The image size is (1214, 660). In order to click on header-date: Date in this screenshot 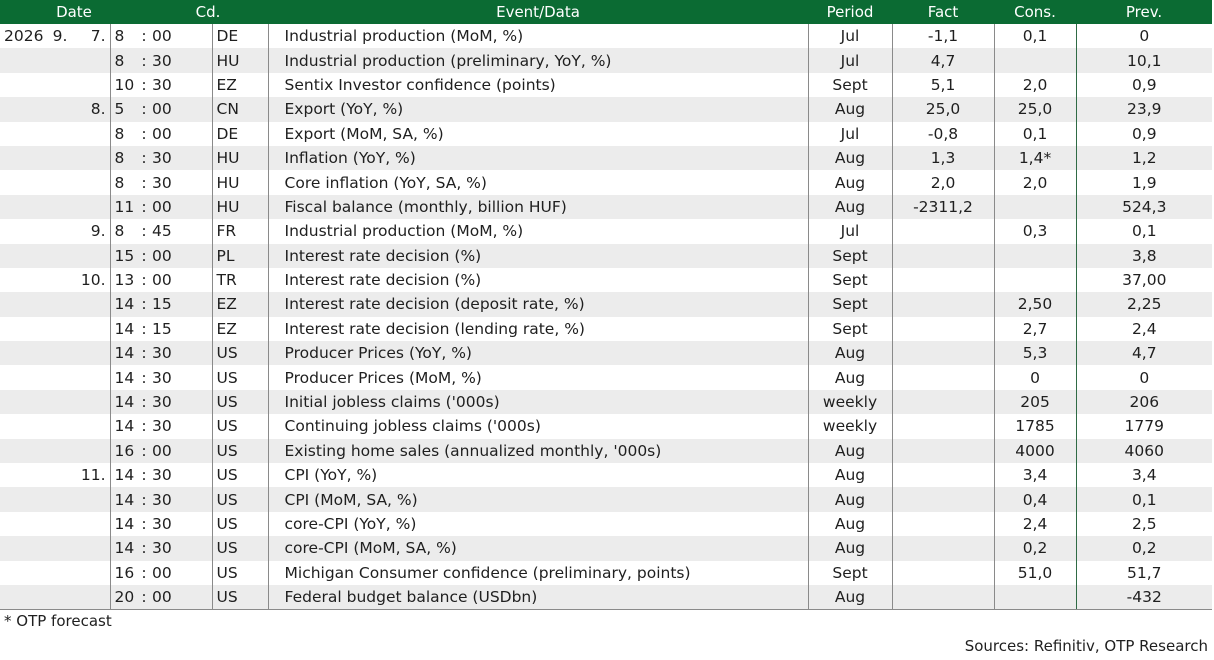, I will do `click(74, 12)`.